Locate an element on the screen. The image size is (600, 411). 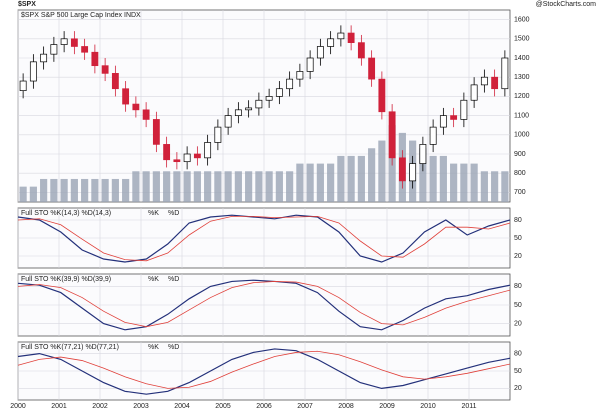
y-tick-label: 1200 is located at coordinates (522, 96).